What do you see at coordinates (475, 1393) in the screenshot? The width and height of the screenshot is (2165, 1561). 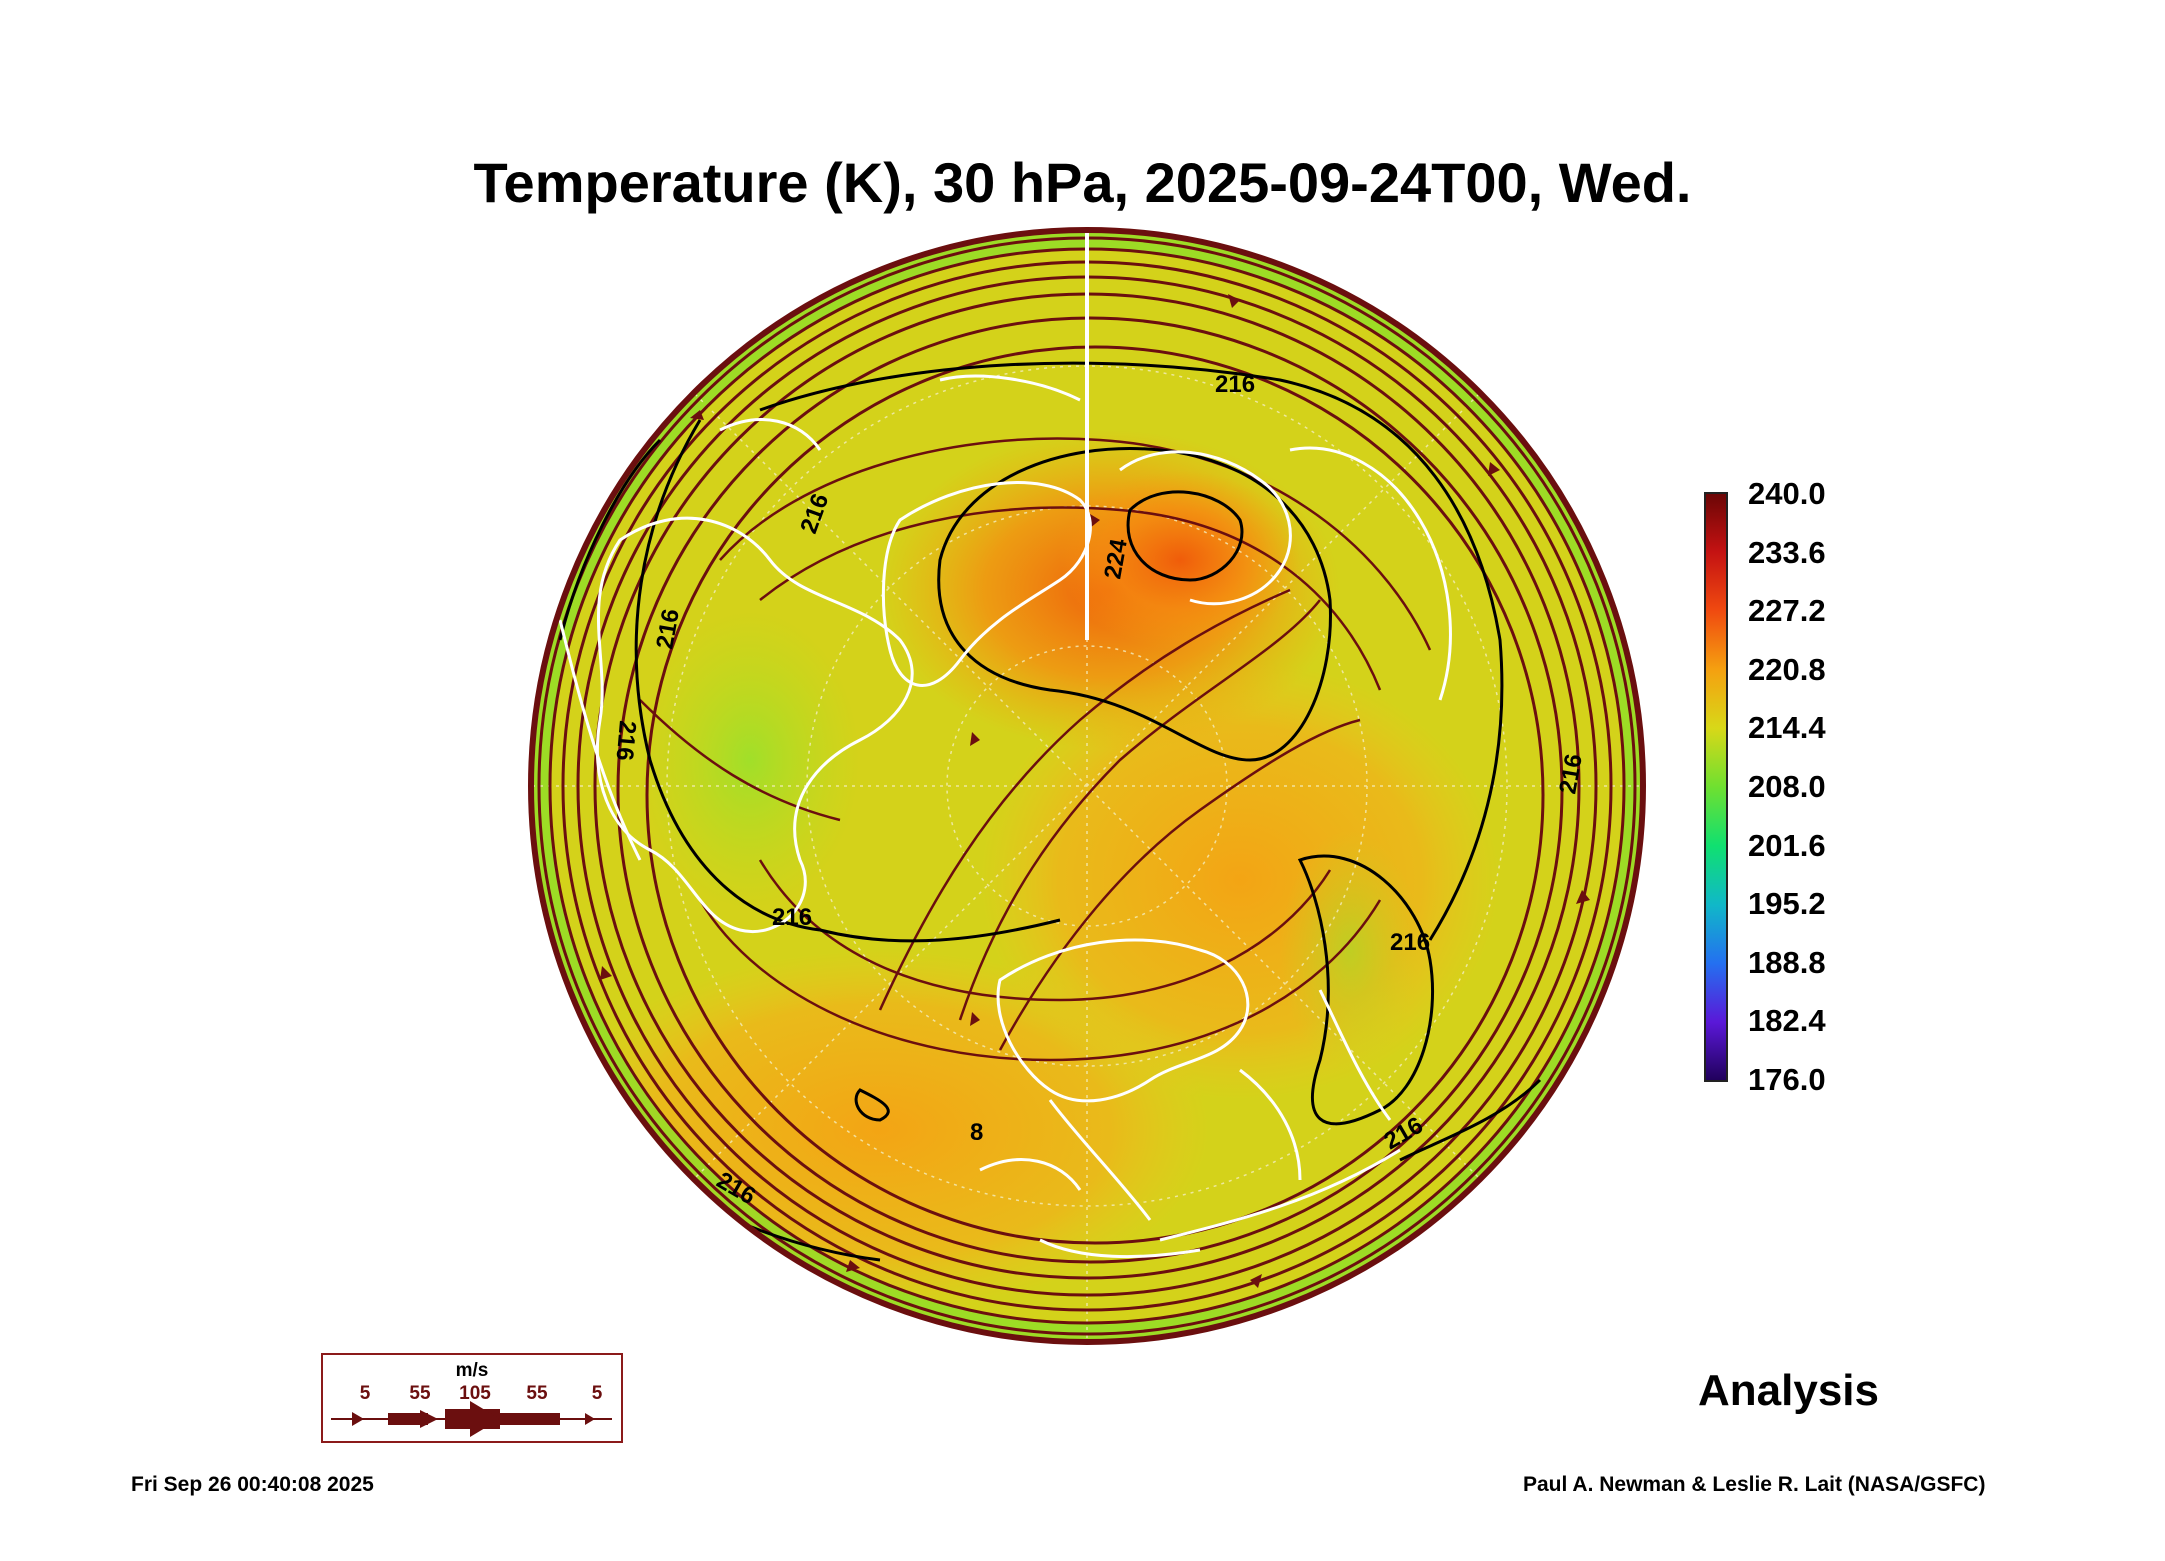 I see `wind-legend-value: 105` at bounding box center [475, 1393].